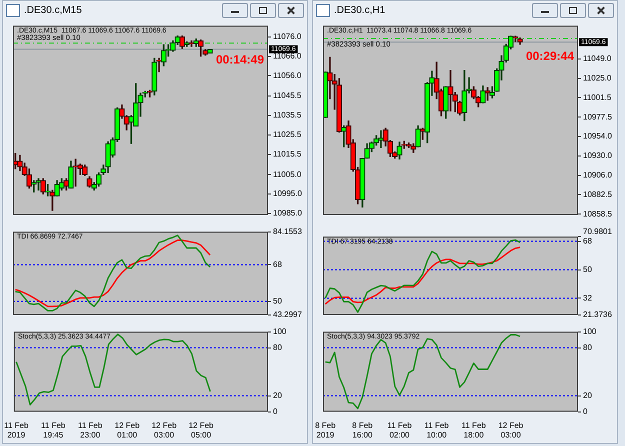 This screenshot has width=625, height=446. Describe the element at coordinates (16, 430) in the screenshot. I see `x-tick-label: 11 Feb 2019` at that location.